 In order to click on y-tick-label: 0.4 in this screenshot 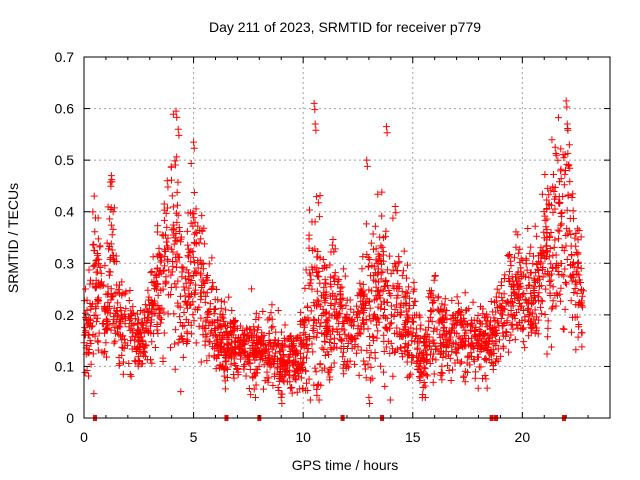, I will do `click(65, 212)`.